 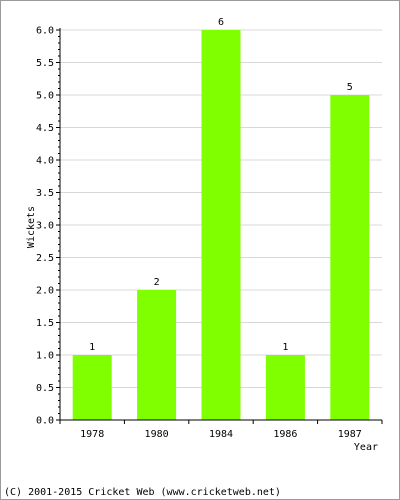 I want to click on bar-value-label: 2, so click(x=157, y=282).